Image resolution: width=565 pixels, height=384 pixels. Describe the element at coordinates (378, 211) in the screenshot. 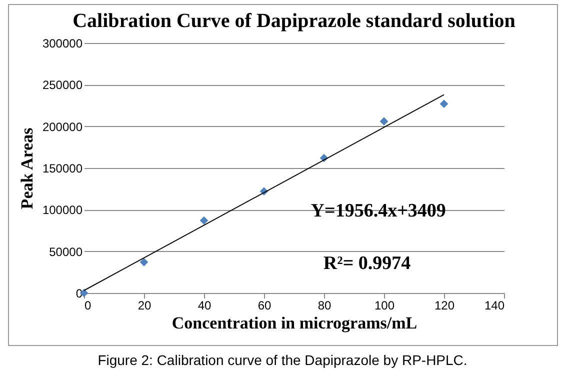

I see `annotation: Y=1956.4x+3409` at that location.